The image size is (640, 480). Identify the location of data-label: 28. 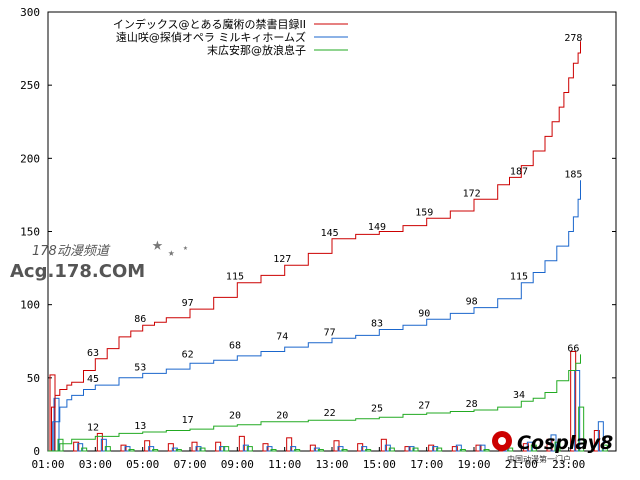
(472, 404).